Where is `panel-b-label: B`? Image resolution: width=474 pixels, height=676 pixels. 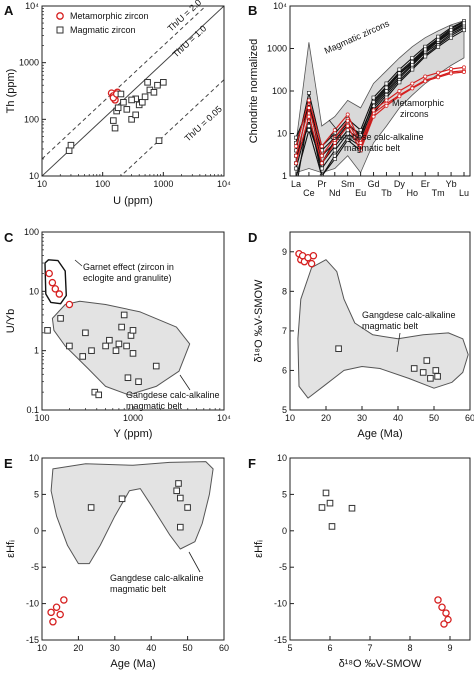 panel-b-label: B is located at coordinates (252, 10).